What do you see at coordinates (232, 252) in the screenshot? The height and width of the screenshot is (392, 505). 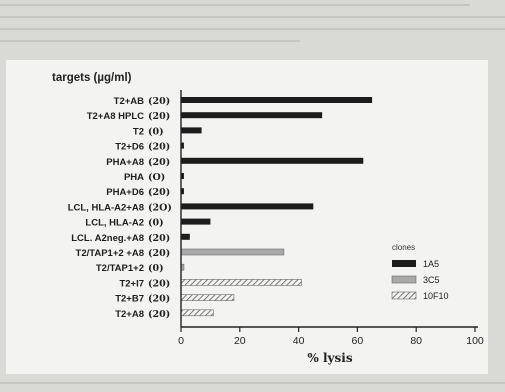 I see `bar-3c5` at bounding box center [232, 252].